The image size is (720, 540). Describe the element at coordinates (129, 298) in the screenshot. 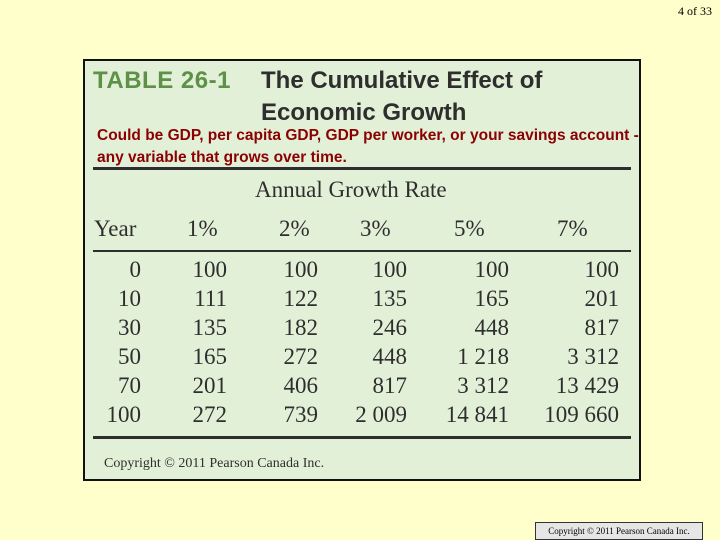

I see `year-cell: 10` at that location.